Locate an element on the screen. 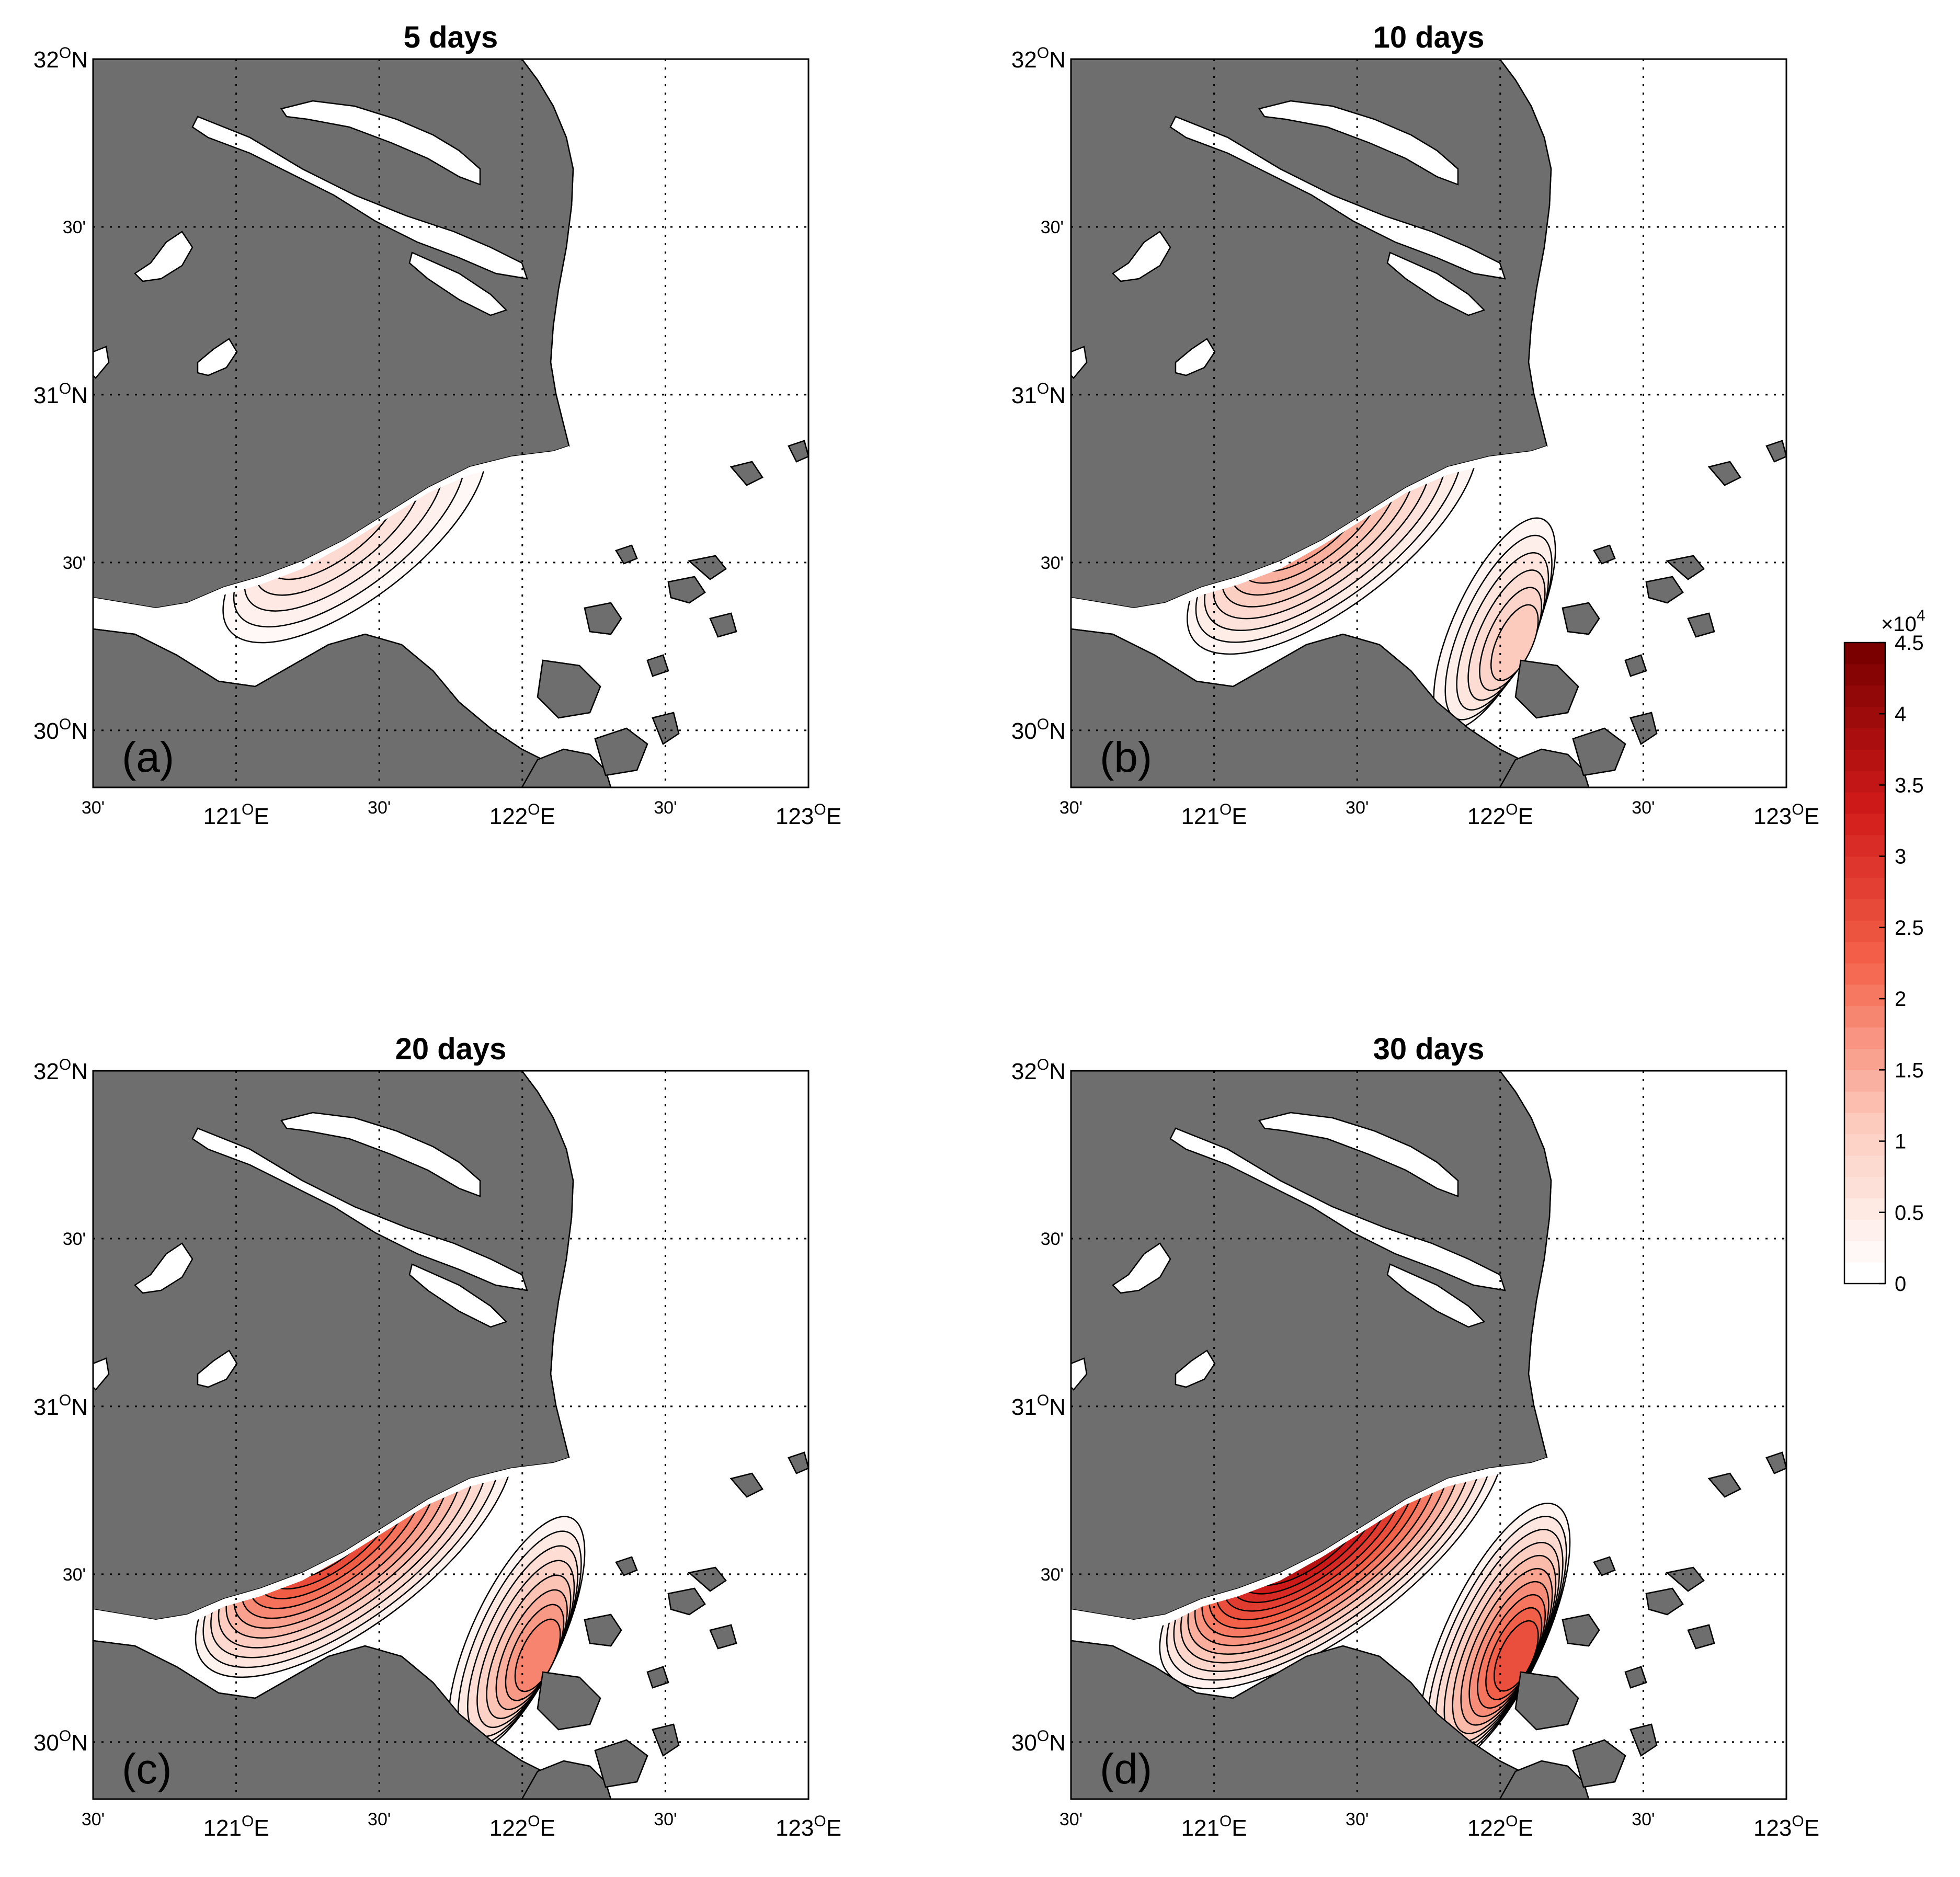  panel-letter: (b) is located at coordinates (1126, 758).